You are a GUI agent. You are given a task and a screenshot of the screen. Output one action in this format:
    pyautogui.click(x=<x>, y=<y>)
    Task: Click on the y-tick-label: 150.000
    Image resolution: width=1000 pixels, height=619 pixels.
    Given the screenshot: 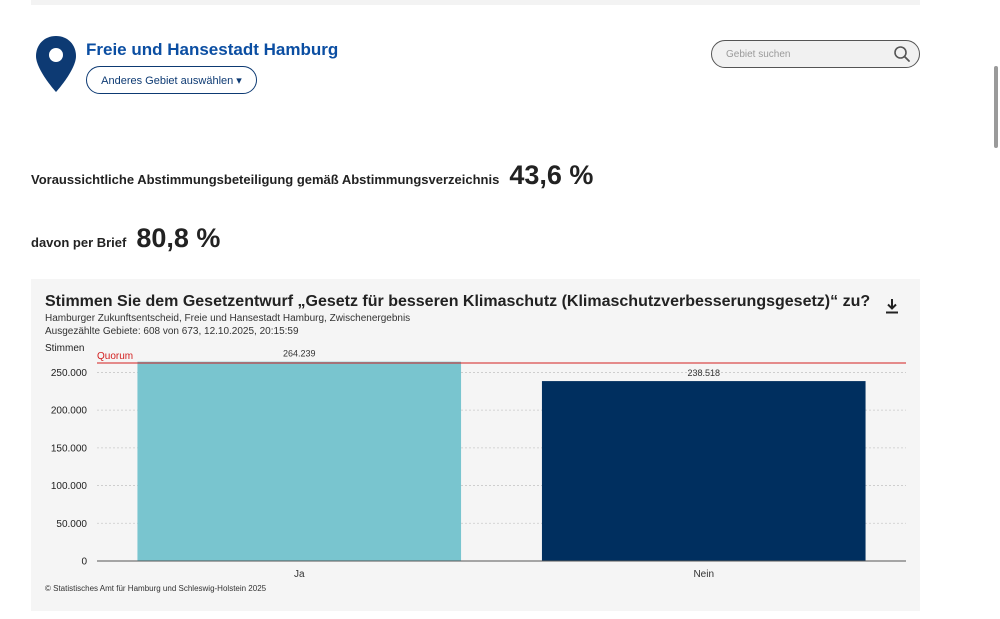 What is the action you would take?
    pyautogui.click(x=69, y=448)
    